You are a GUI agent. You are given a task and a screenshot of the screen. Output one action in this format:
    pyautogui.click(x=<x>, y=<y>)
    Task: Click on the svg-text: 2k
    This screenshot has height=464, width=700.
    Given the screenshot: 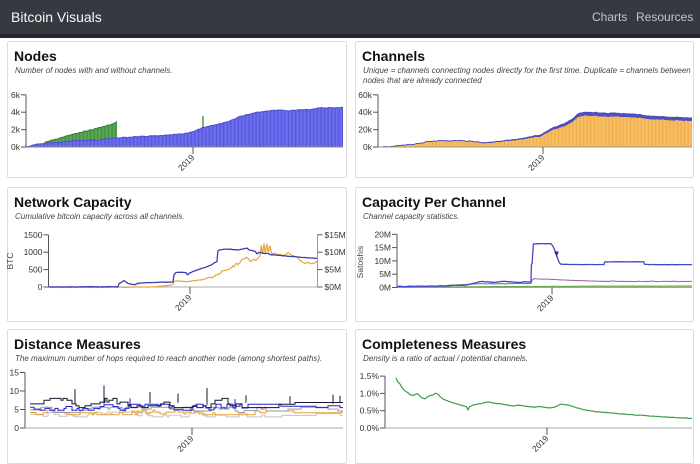 What is the action you would take?
    pyautogui.click(x=16, y=130)
    